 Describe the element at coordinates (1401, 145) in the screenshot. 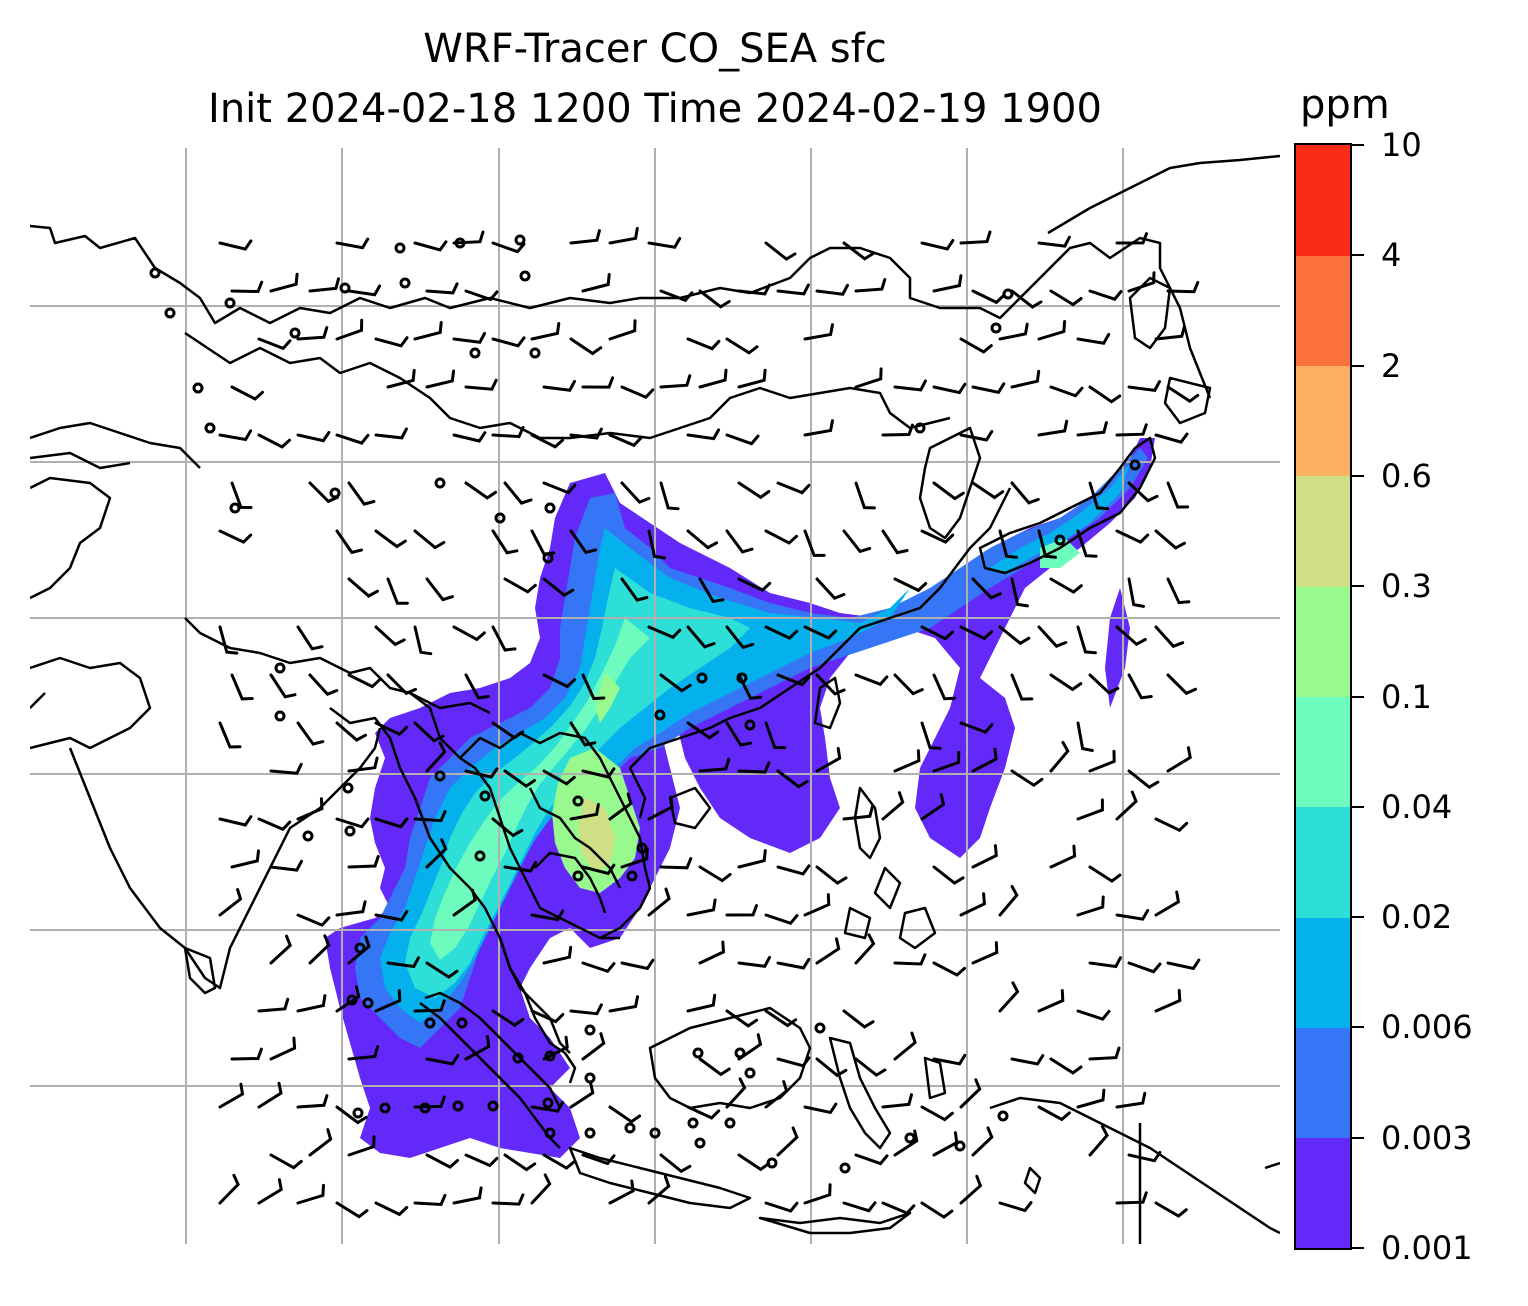

I see `colorbar-tick-label: 10` at that location.